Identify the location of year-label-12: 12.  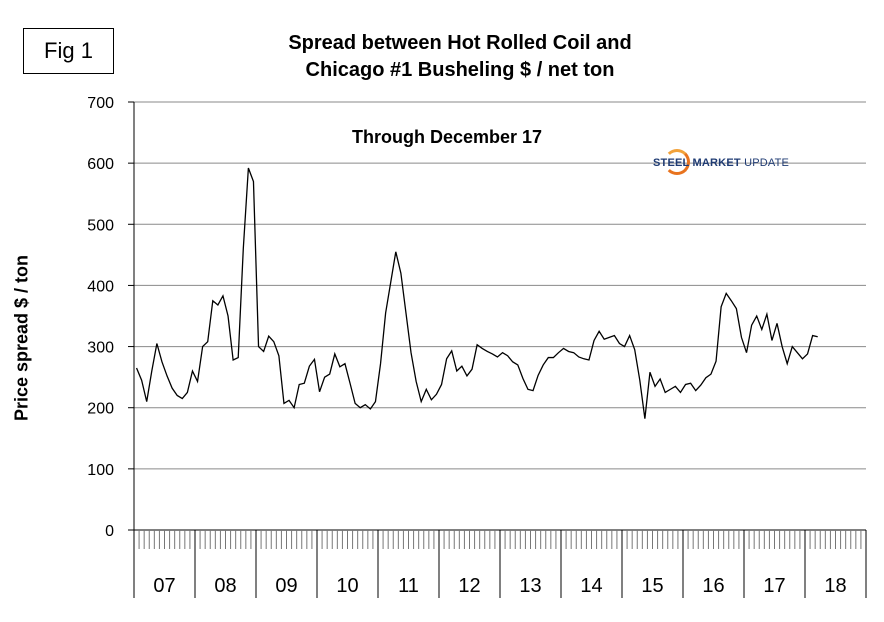
(469, 586).